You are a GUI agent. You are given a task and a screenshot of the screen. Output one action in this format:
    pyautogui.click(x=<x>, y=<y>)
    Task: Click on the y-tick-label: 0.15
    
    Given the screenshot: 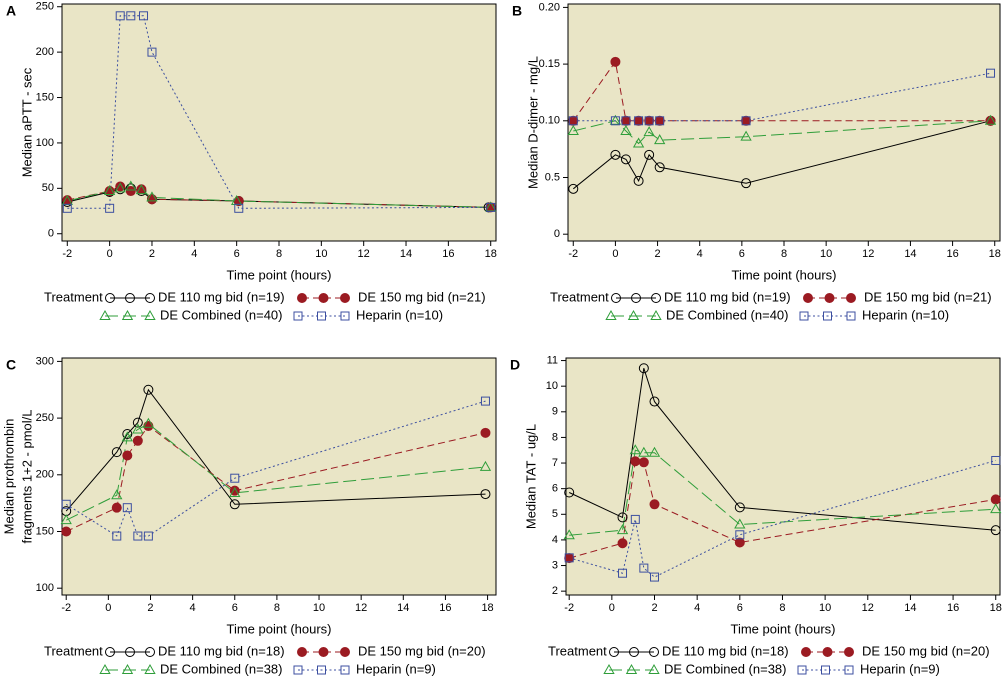 What is the action you would take?
    pyautogui.click(x=549, y=64)
    